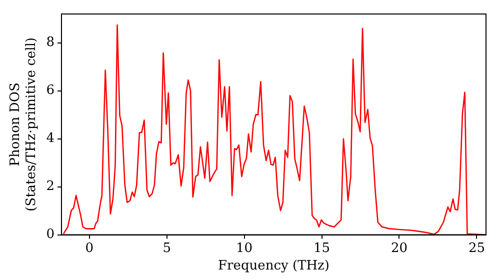 The image size is (500, 280). Describe the element at coordinates (50, 42) in the screenshot. I see `y-tick-label: 8` at that location.